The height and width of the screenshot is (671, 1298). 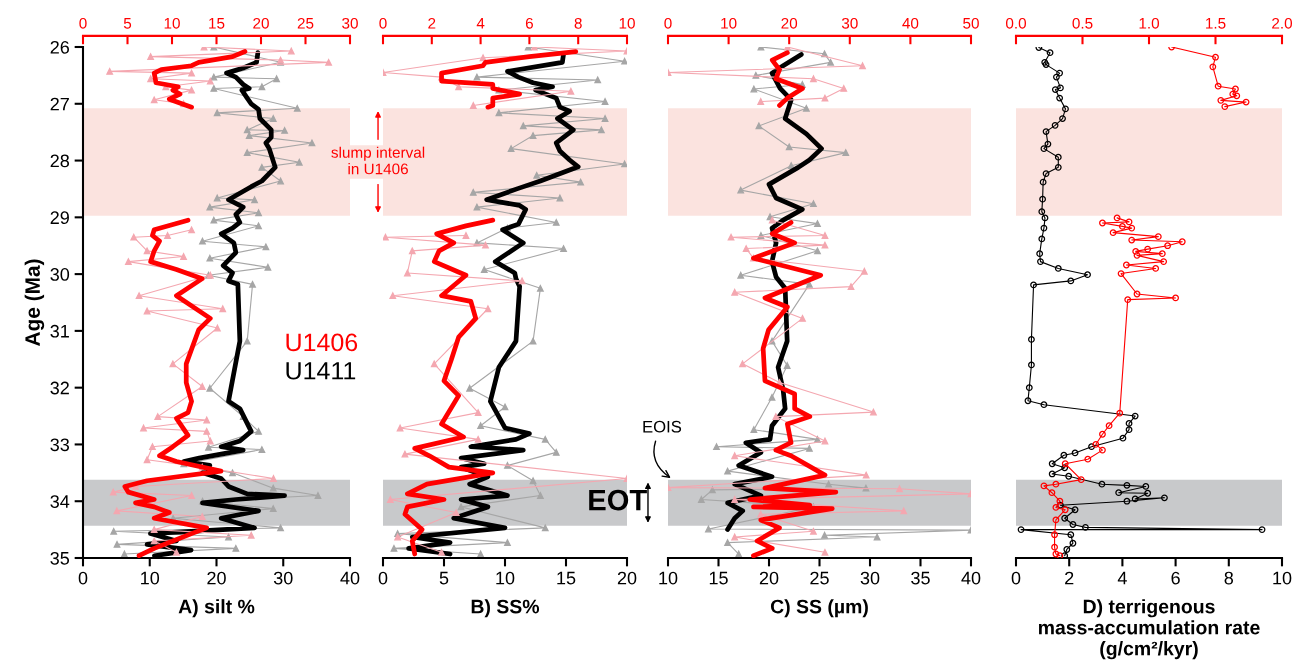 I want to click on band-label: slump interval in U1406, so click(x=378, y=160).